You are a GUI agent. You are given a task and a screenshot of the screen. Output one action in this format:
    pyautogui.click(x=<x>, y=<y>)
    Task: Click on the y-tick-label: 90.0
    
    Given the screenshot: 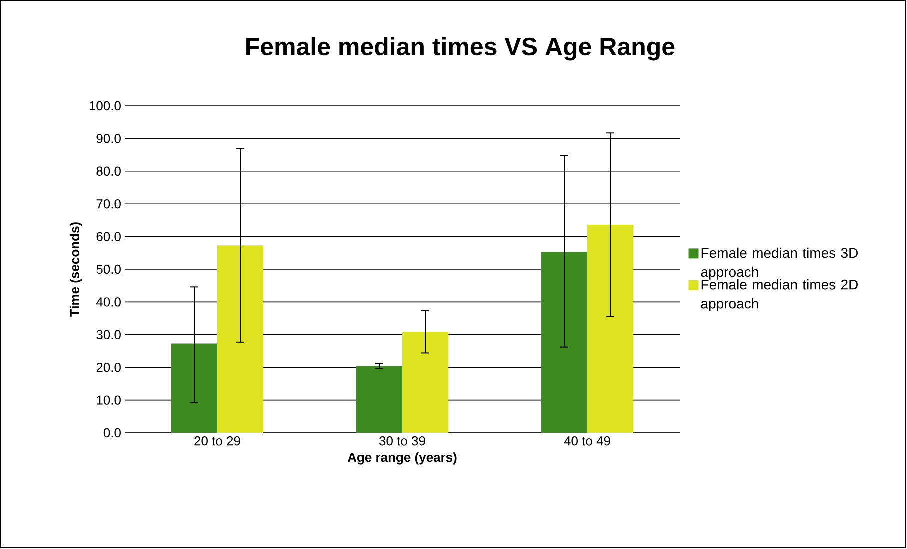 What is the action you would take?
    pyautogui.click(x=108, y=139)
    